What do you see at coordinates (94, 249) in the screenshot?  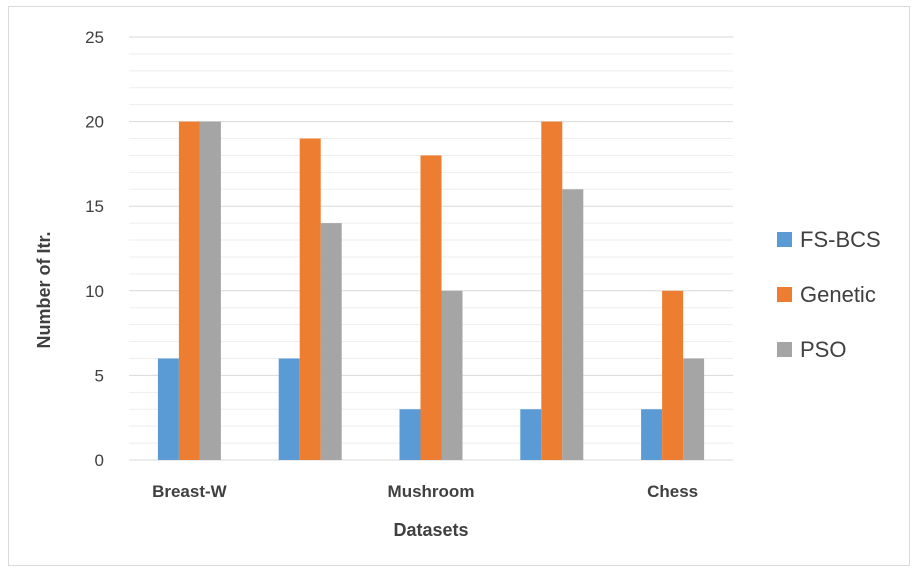 I see `y-tick-labels: 0 5 10 15 20 25` at bounding box center [94, 249].